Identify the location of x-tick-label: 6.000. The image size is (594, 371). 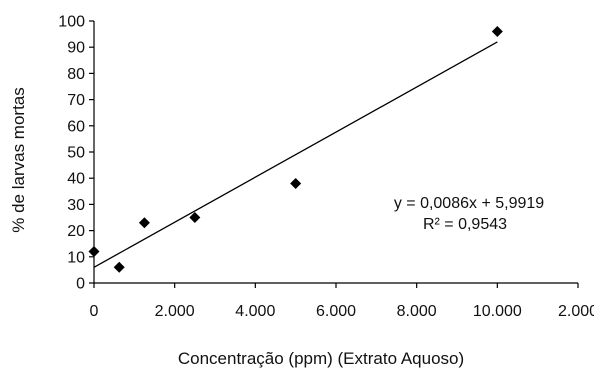
(336, 311).